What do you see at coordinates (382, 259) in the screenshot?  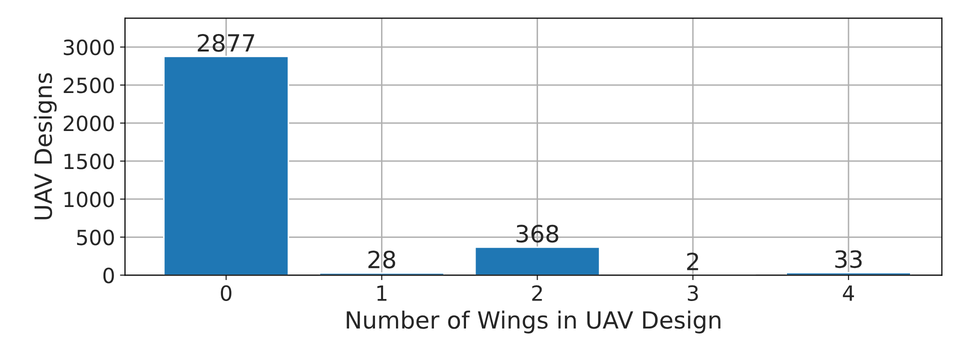 I see `data-label: 28` at bounding box center [382, 259].